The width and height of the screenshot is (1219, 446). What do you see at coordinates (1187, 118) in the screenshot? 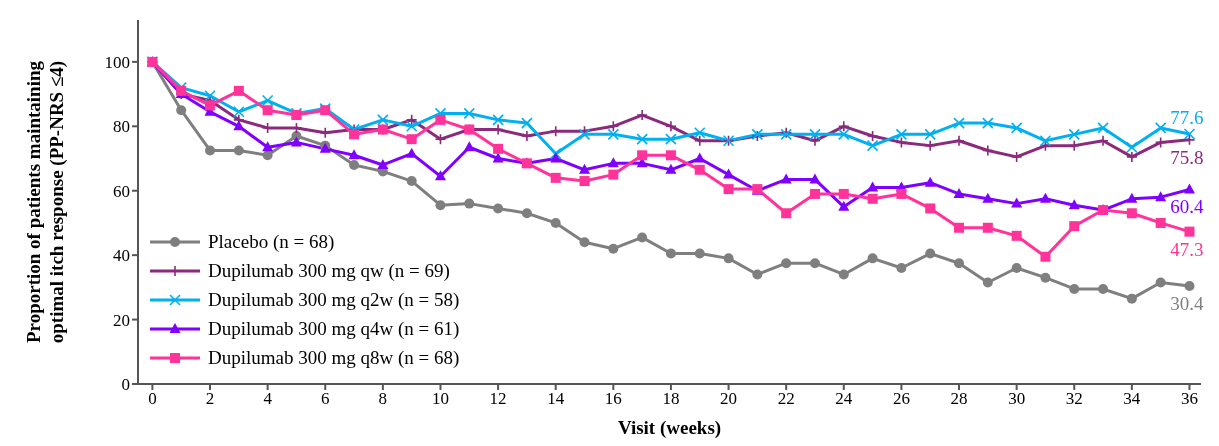
I see `data-label: 77.6` at bounding box center [1187, 118].